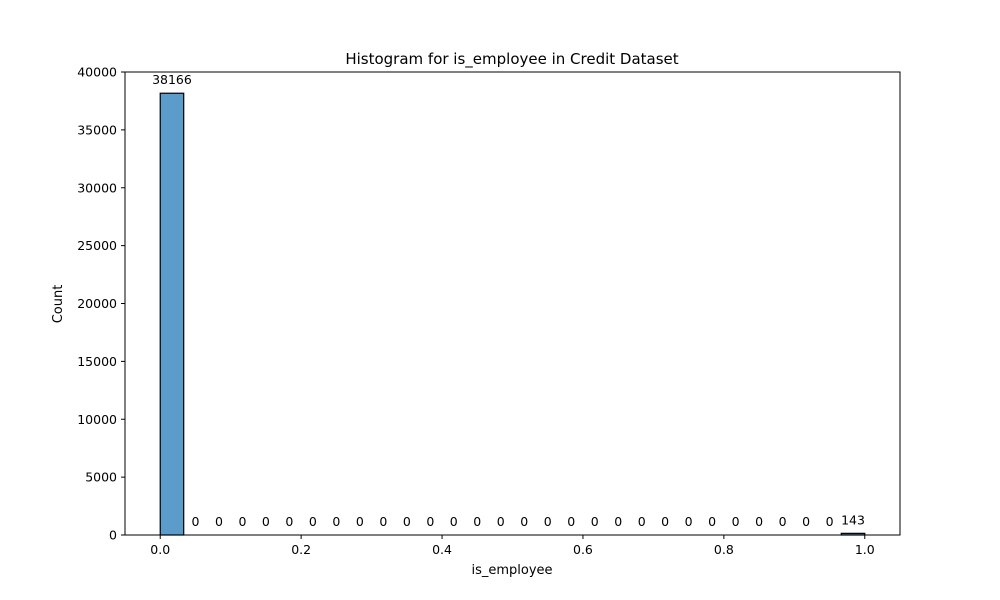 Image resolution: width=1000 pixels, height=600 pixels. I want to click on x-tick-label: 0.0, so click(160, 549).